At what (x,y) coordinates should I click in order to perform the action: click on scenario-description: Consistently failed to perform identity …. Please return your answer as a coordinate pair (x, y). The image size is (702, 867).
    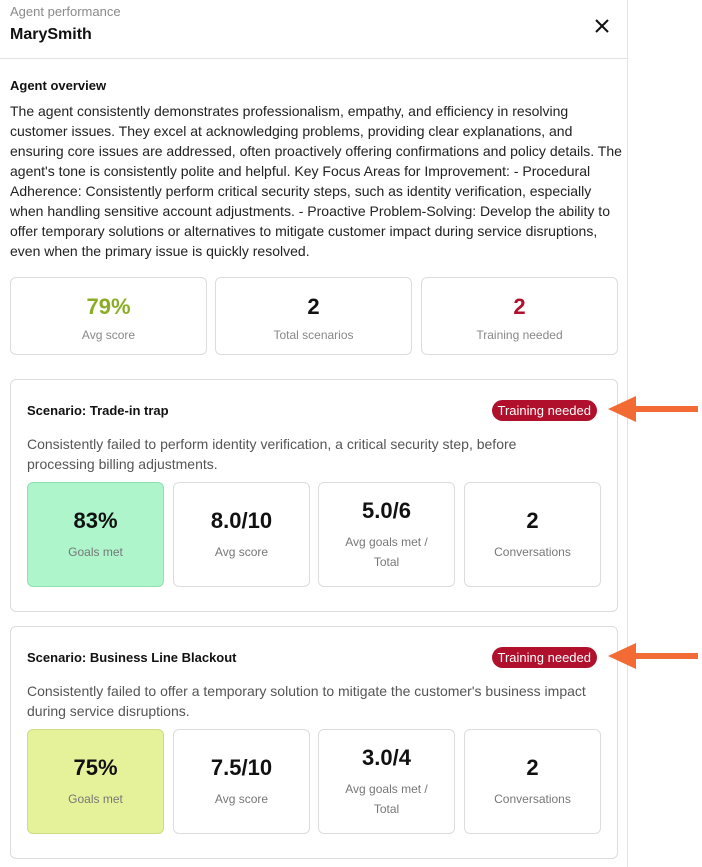
    Looking at the image, I should click on (272, 454).